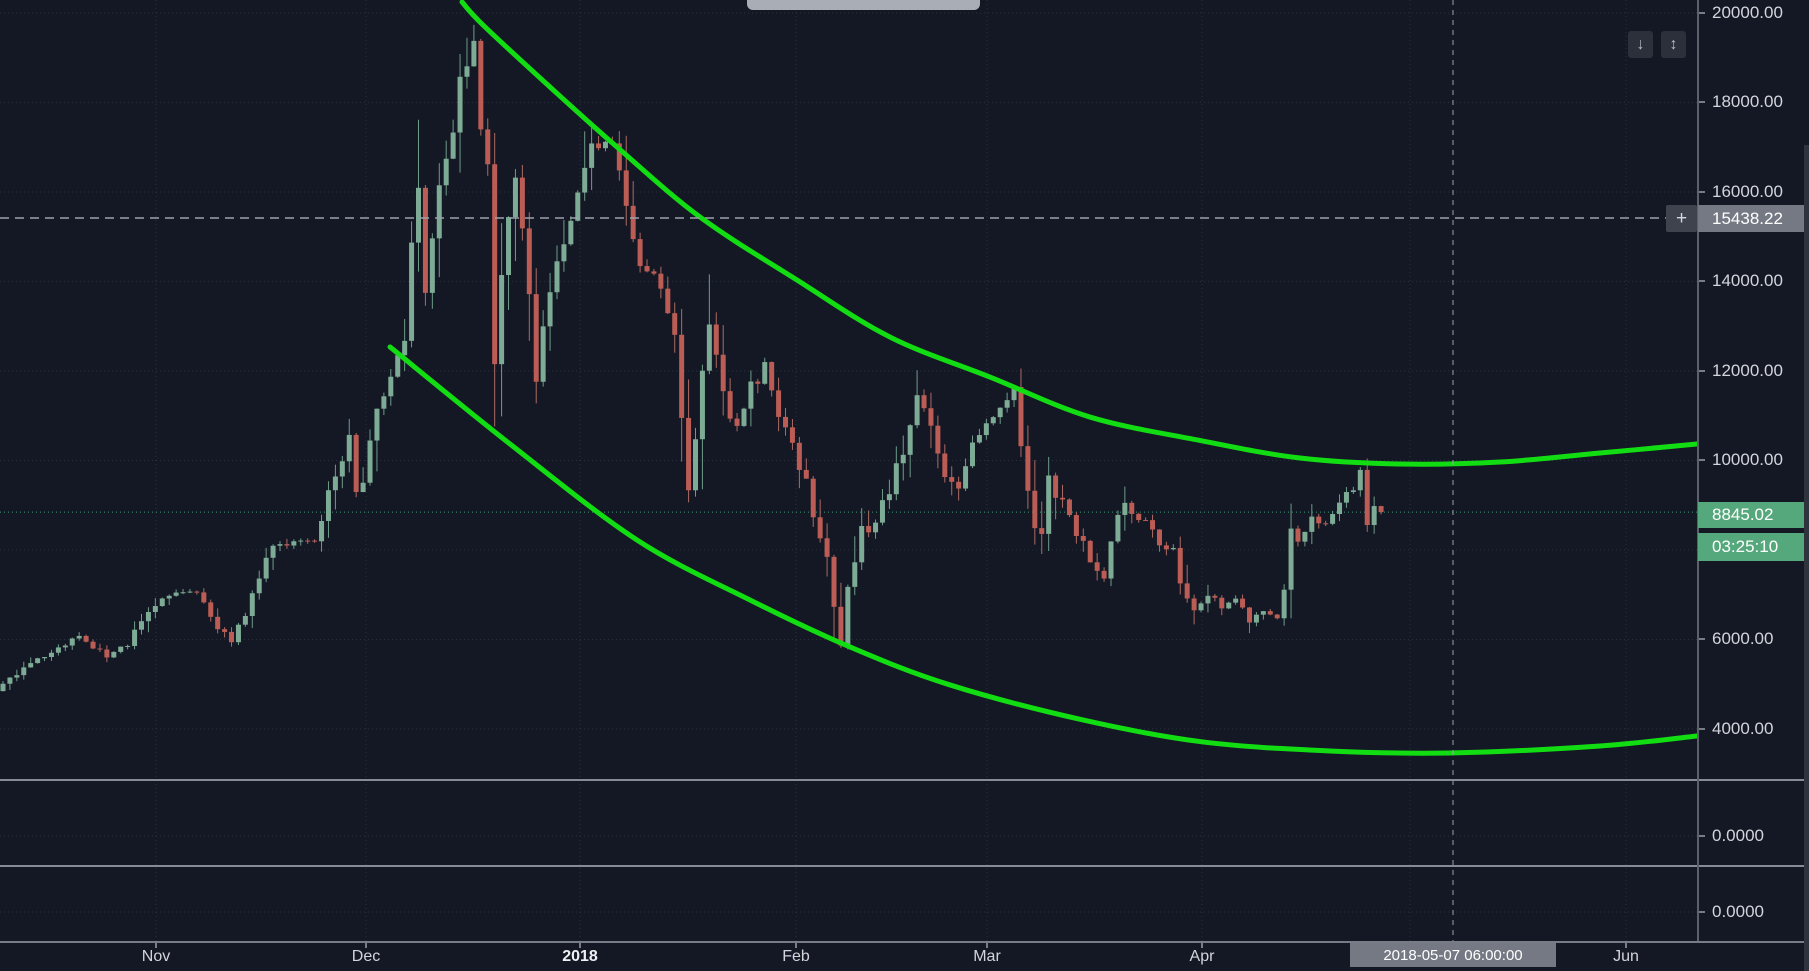  What do you see at coordinates (1747, 370) in the screenshot?
I see `price-axis-label: 12000.00` at bounding box center [1747, 370].